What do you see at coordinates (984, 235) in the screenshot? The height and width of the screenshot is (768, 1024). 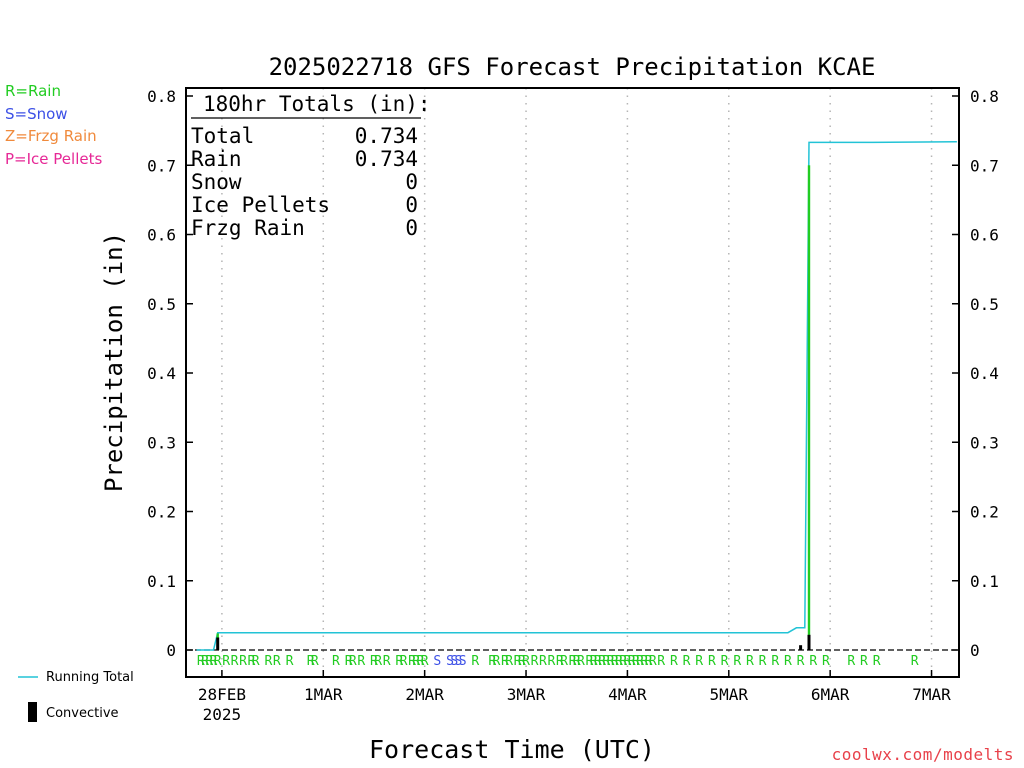 I see `y-tick-label-right: 0.6` at bounding box center [984, 235].